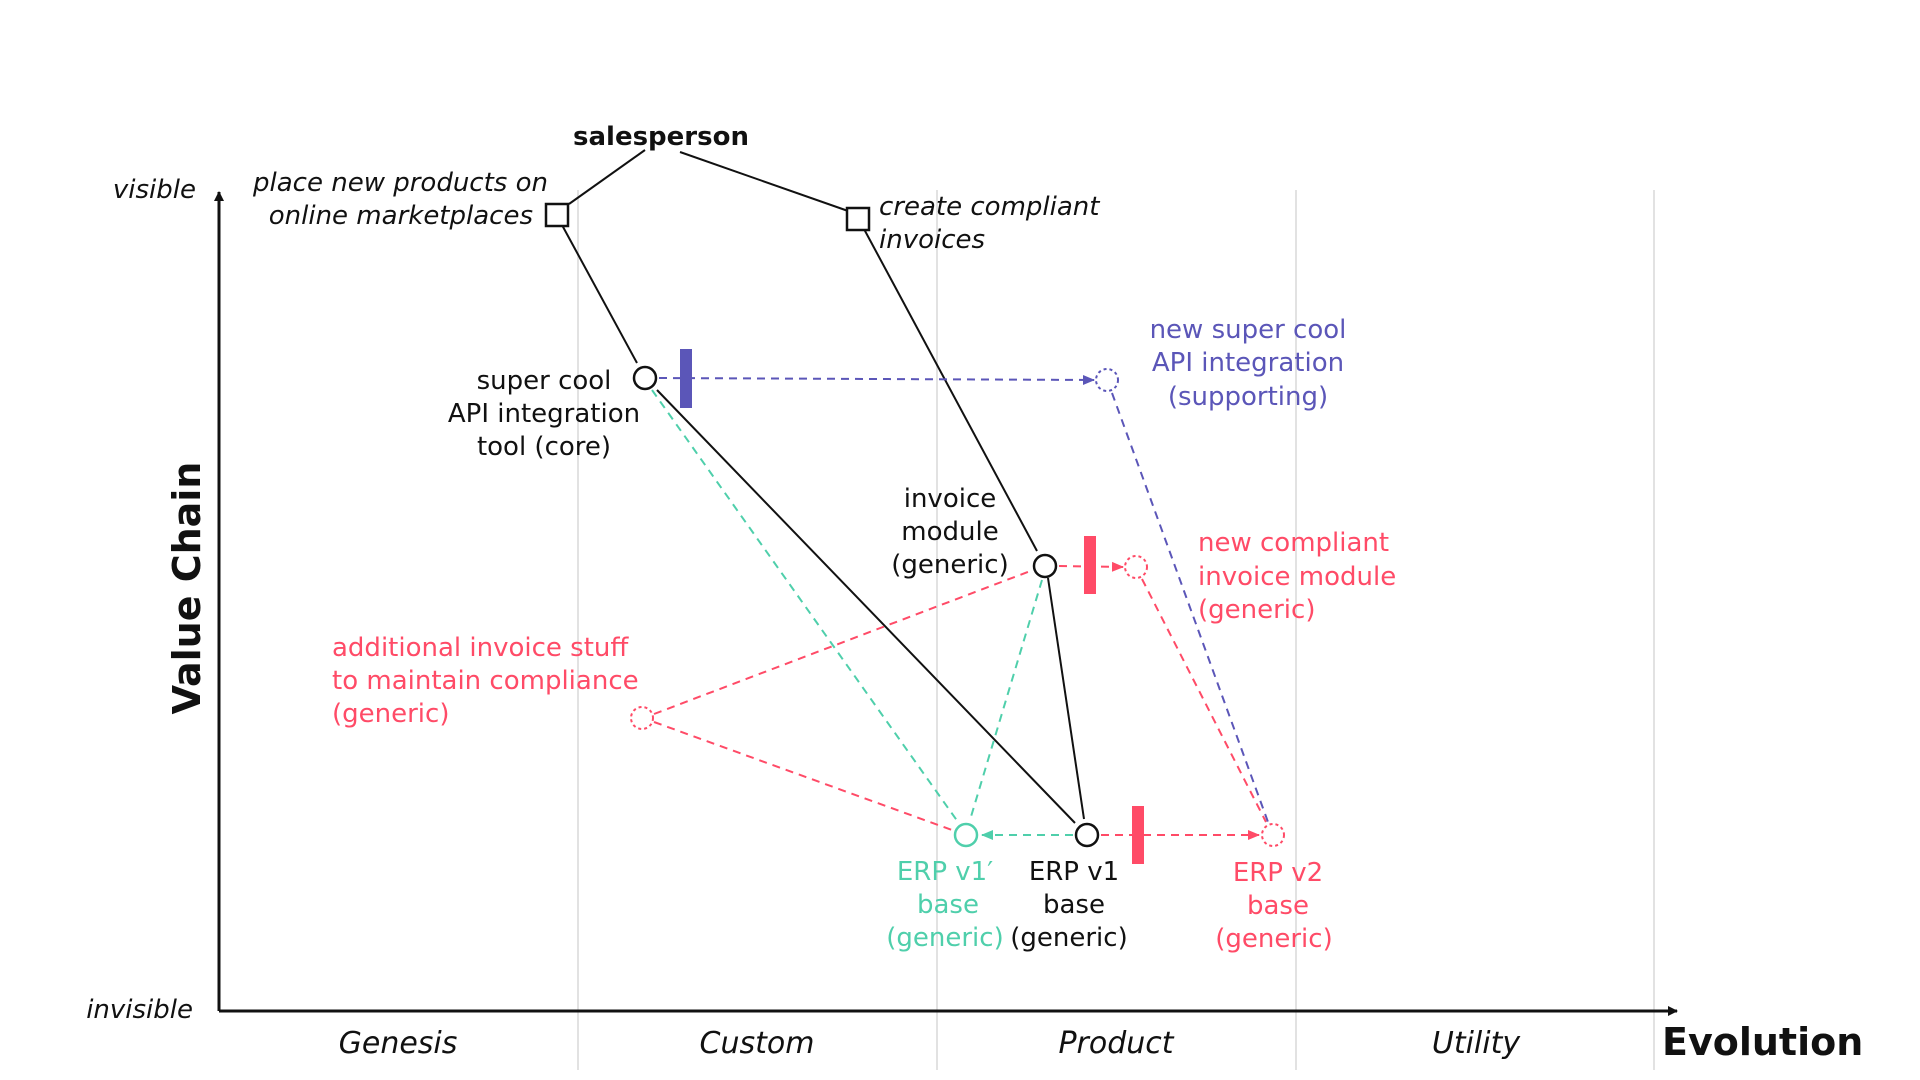  I want to click on inertia-bar-api, so click(686, 378).